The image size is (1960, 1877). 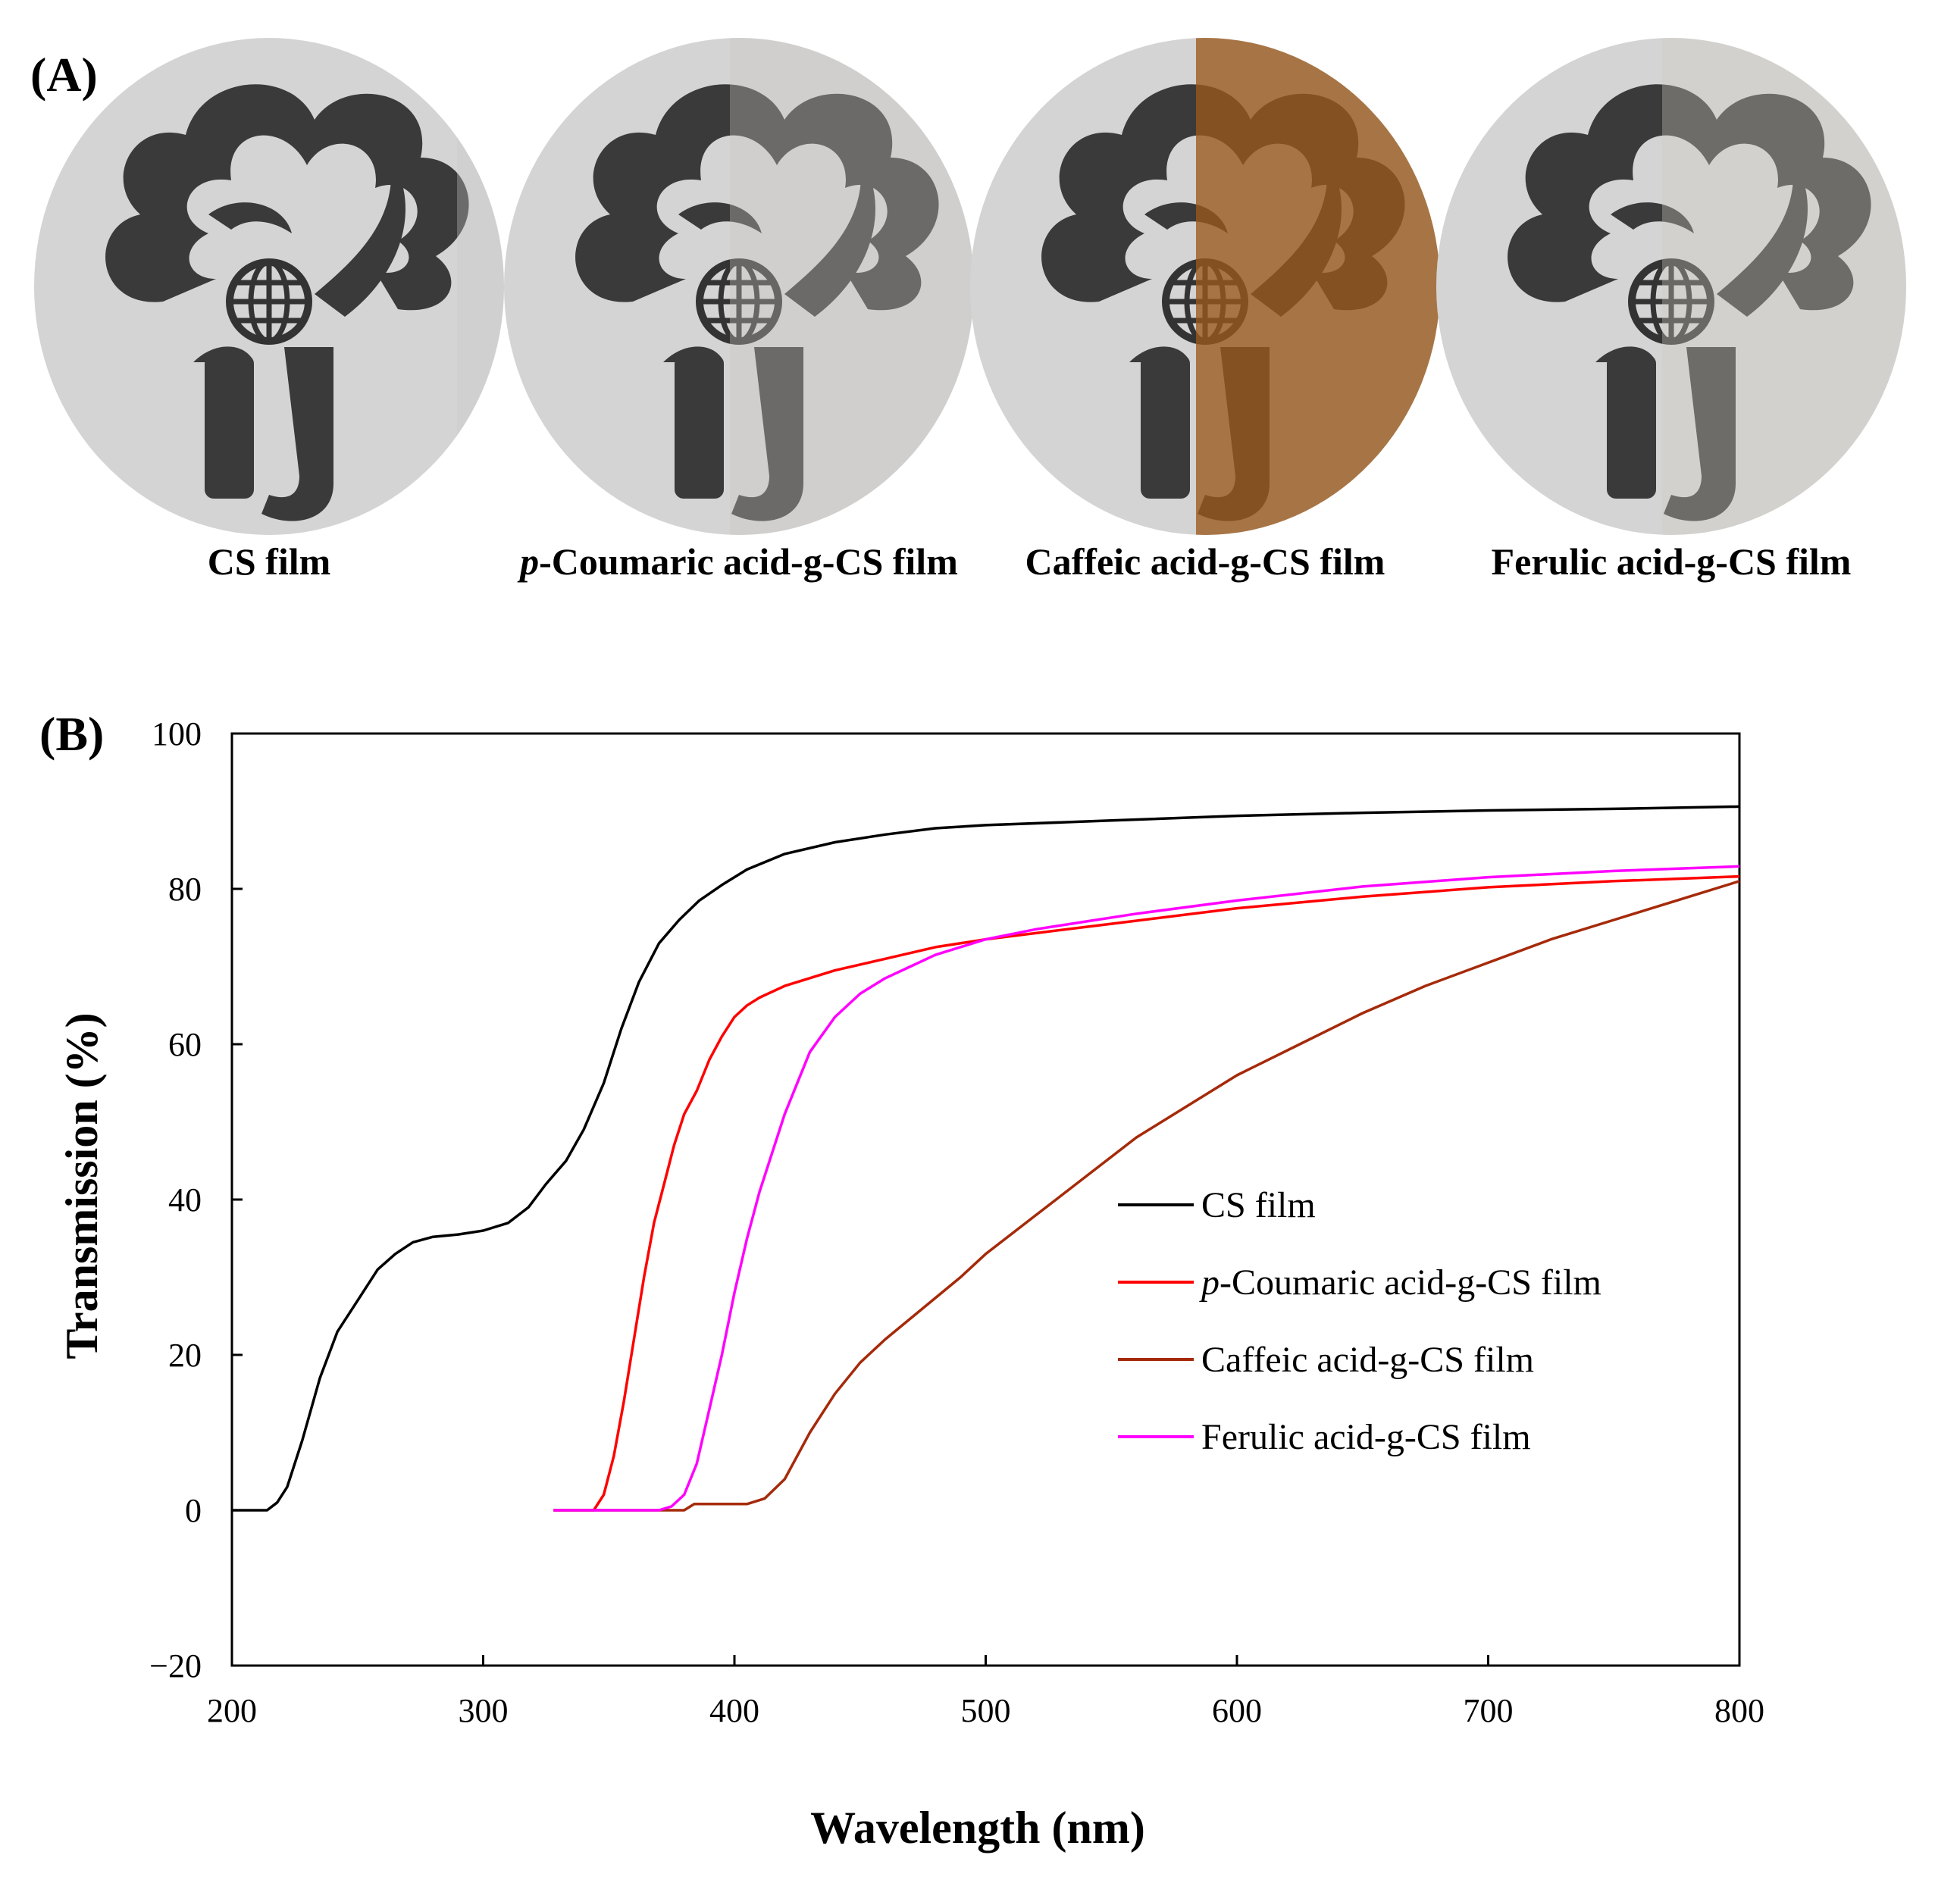 What do you see at coordinates (748, 561) in the screenshot?
I see `caption-text: -Coumaric acid-g-CS film` at bounding box center [748, 561].